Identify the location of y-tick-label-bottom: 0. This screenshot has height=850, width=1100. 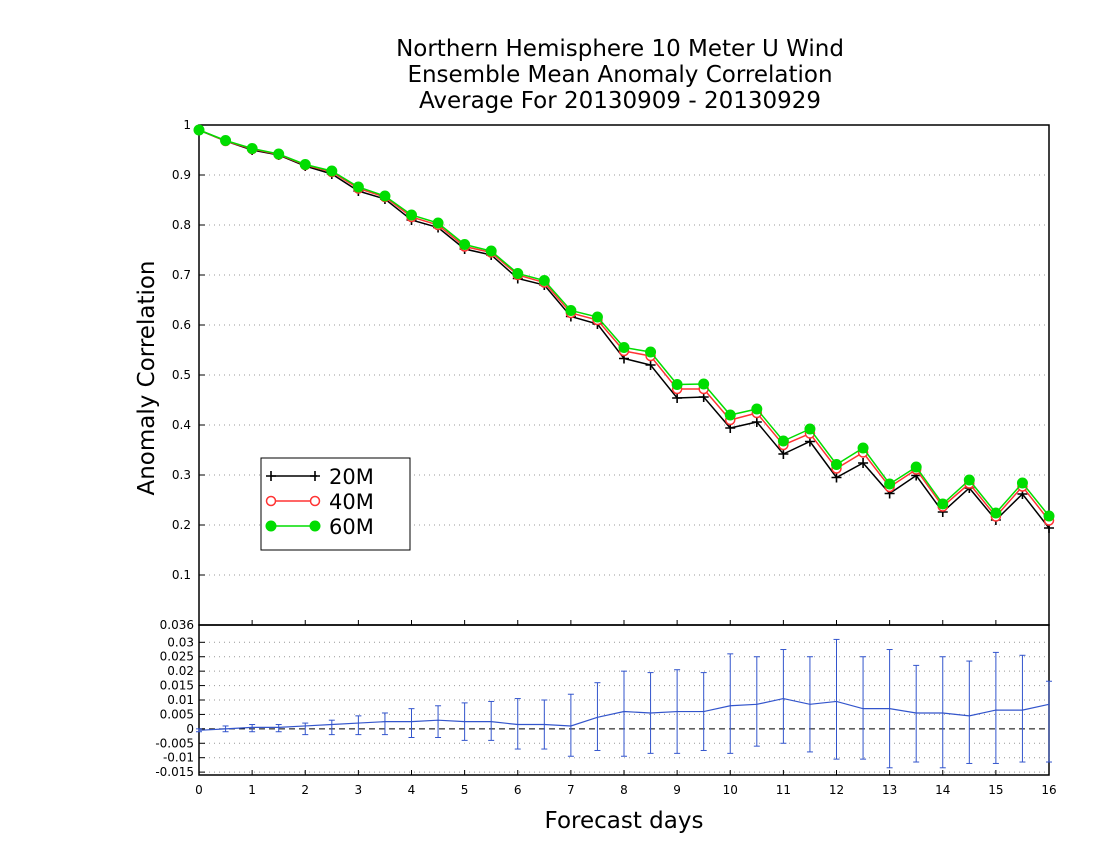
(190, 729).